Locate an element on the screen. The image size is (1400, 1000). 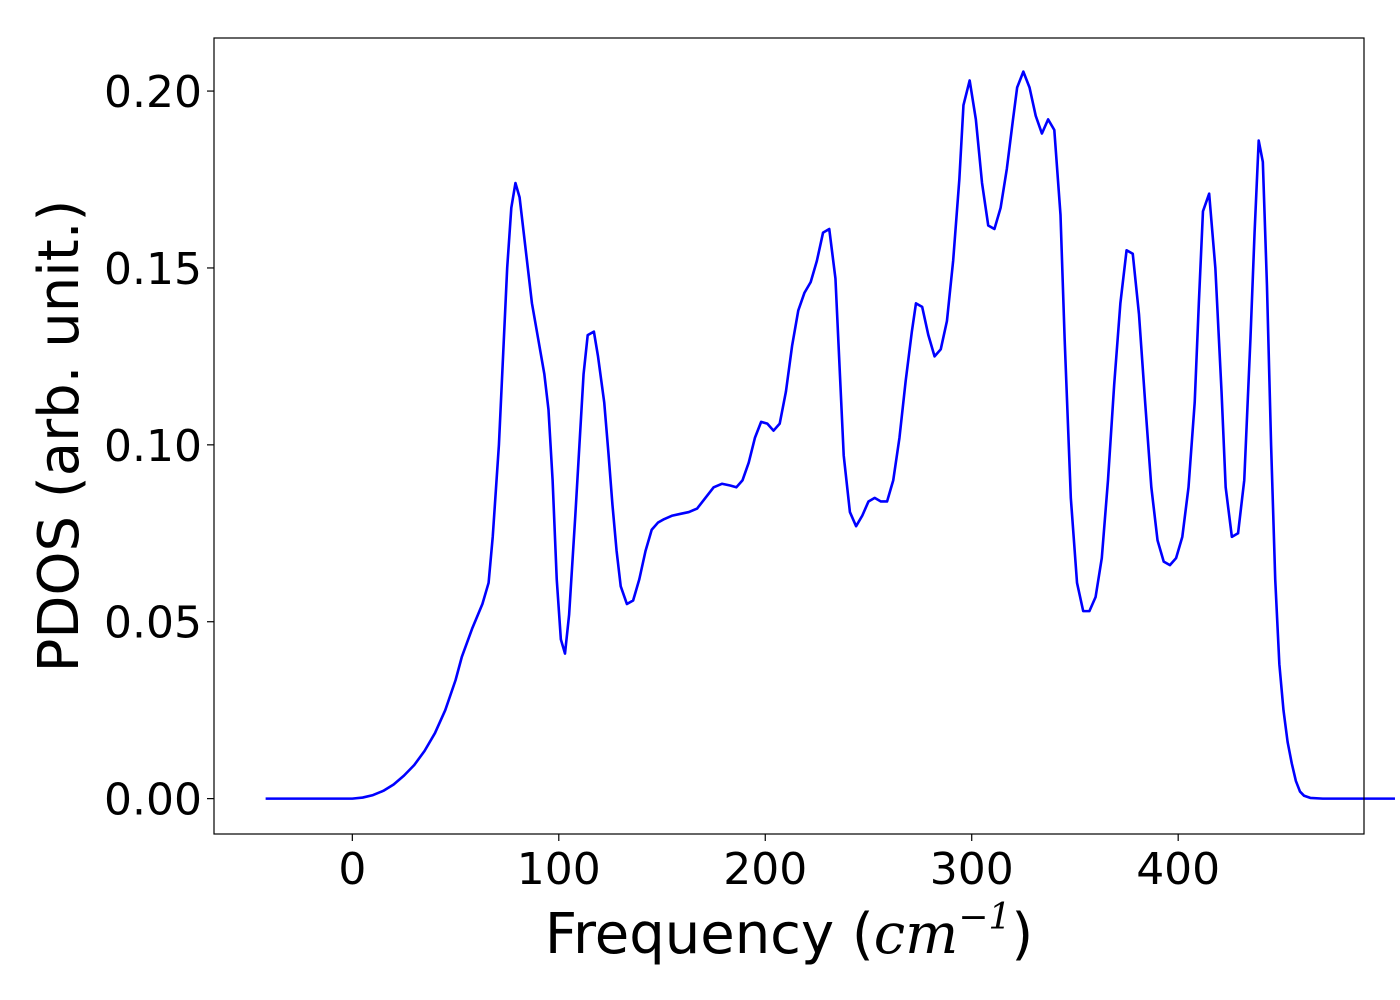
x-axis-title: Frequency (cm−1) is located at coordinates (789, 932).